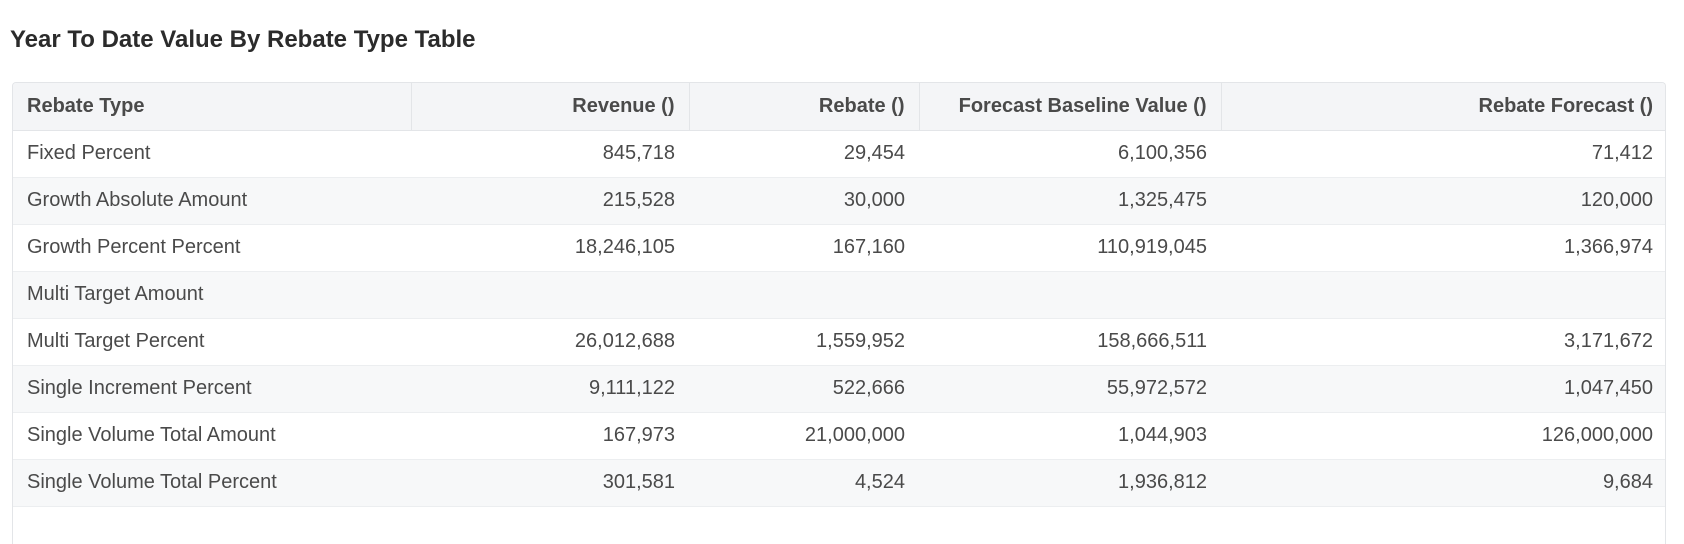 This screenshot has height=544, width=1684. Describe the element at coordinates (804, 483) in the screenshot. I see `value-cell: 4,524` at that location.